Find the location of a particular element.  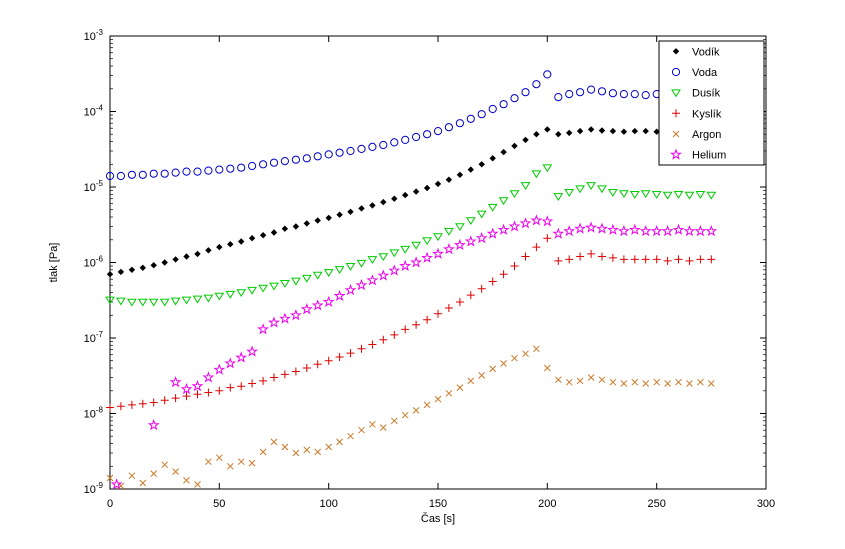

y-tick-label: 10⁻⁵ is located at coordinates (94, 186).